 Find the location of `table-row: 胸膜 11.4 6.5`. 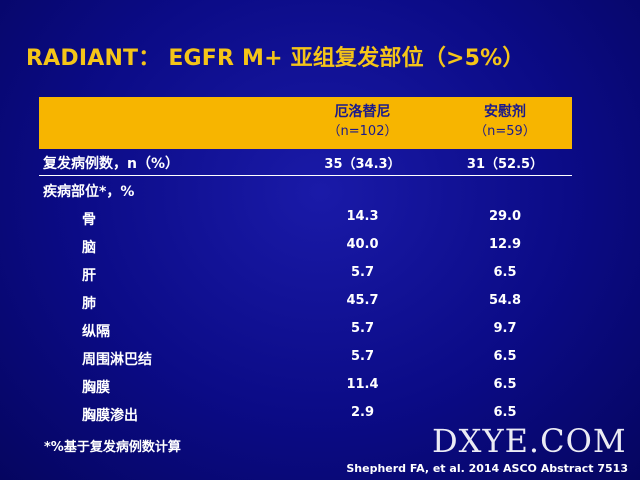

table-row: 胸膜 11.4 6.5 is located at coordinates (305, 386).